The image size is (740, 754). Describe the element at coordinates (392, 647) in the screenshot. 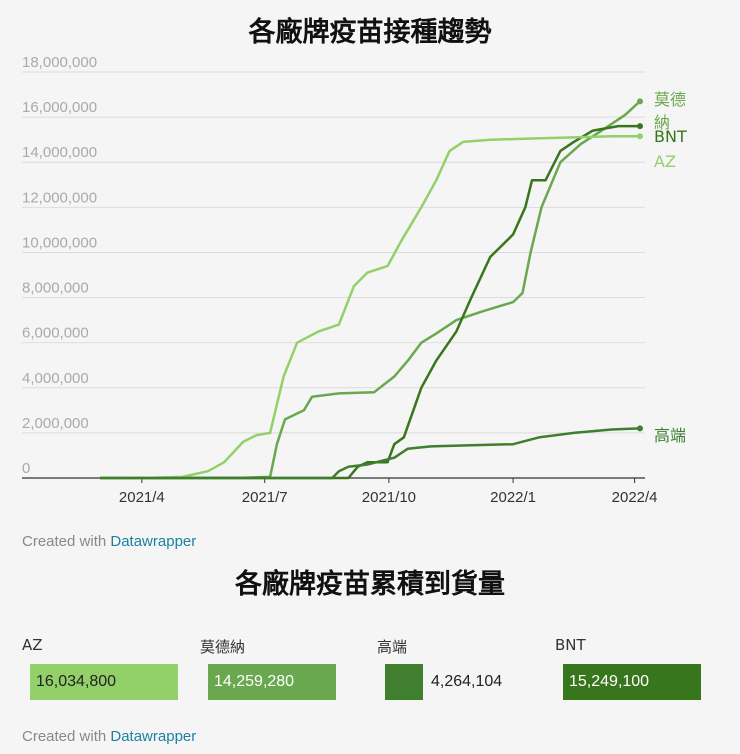

I see `total-label: 高端` at that location.